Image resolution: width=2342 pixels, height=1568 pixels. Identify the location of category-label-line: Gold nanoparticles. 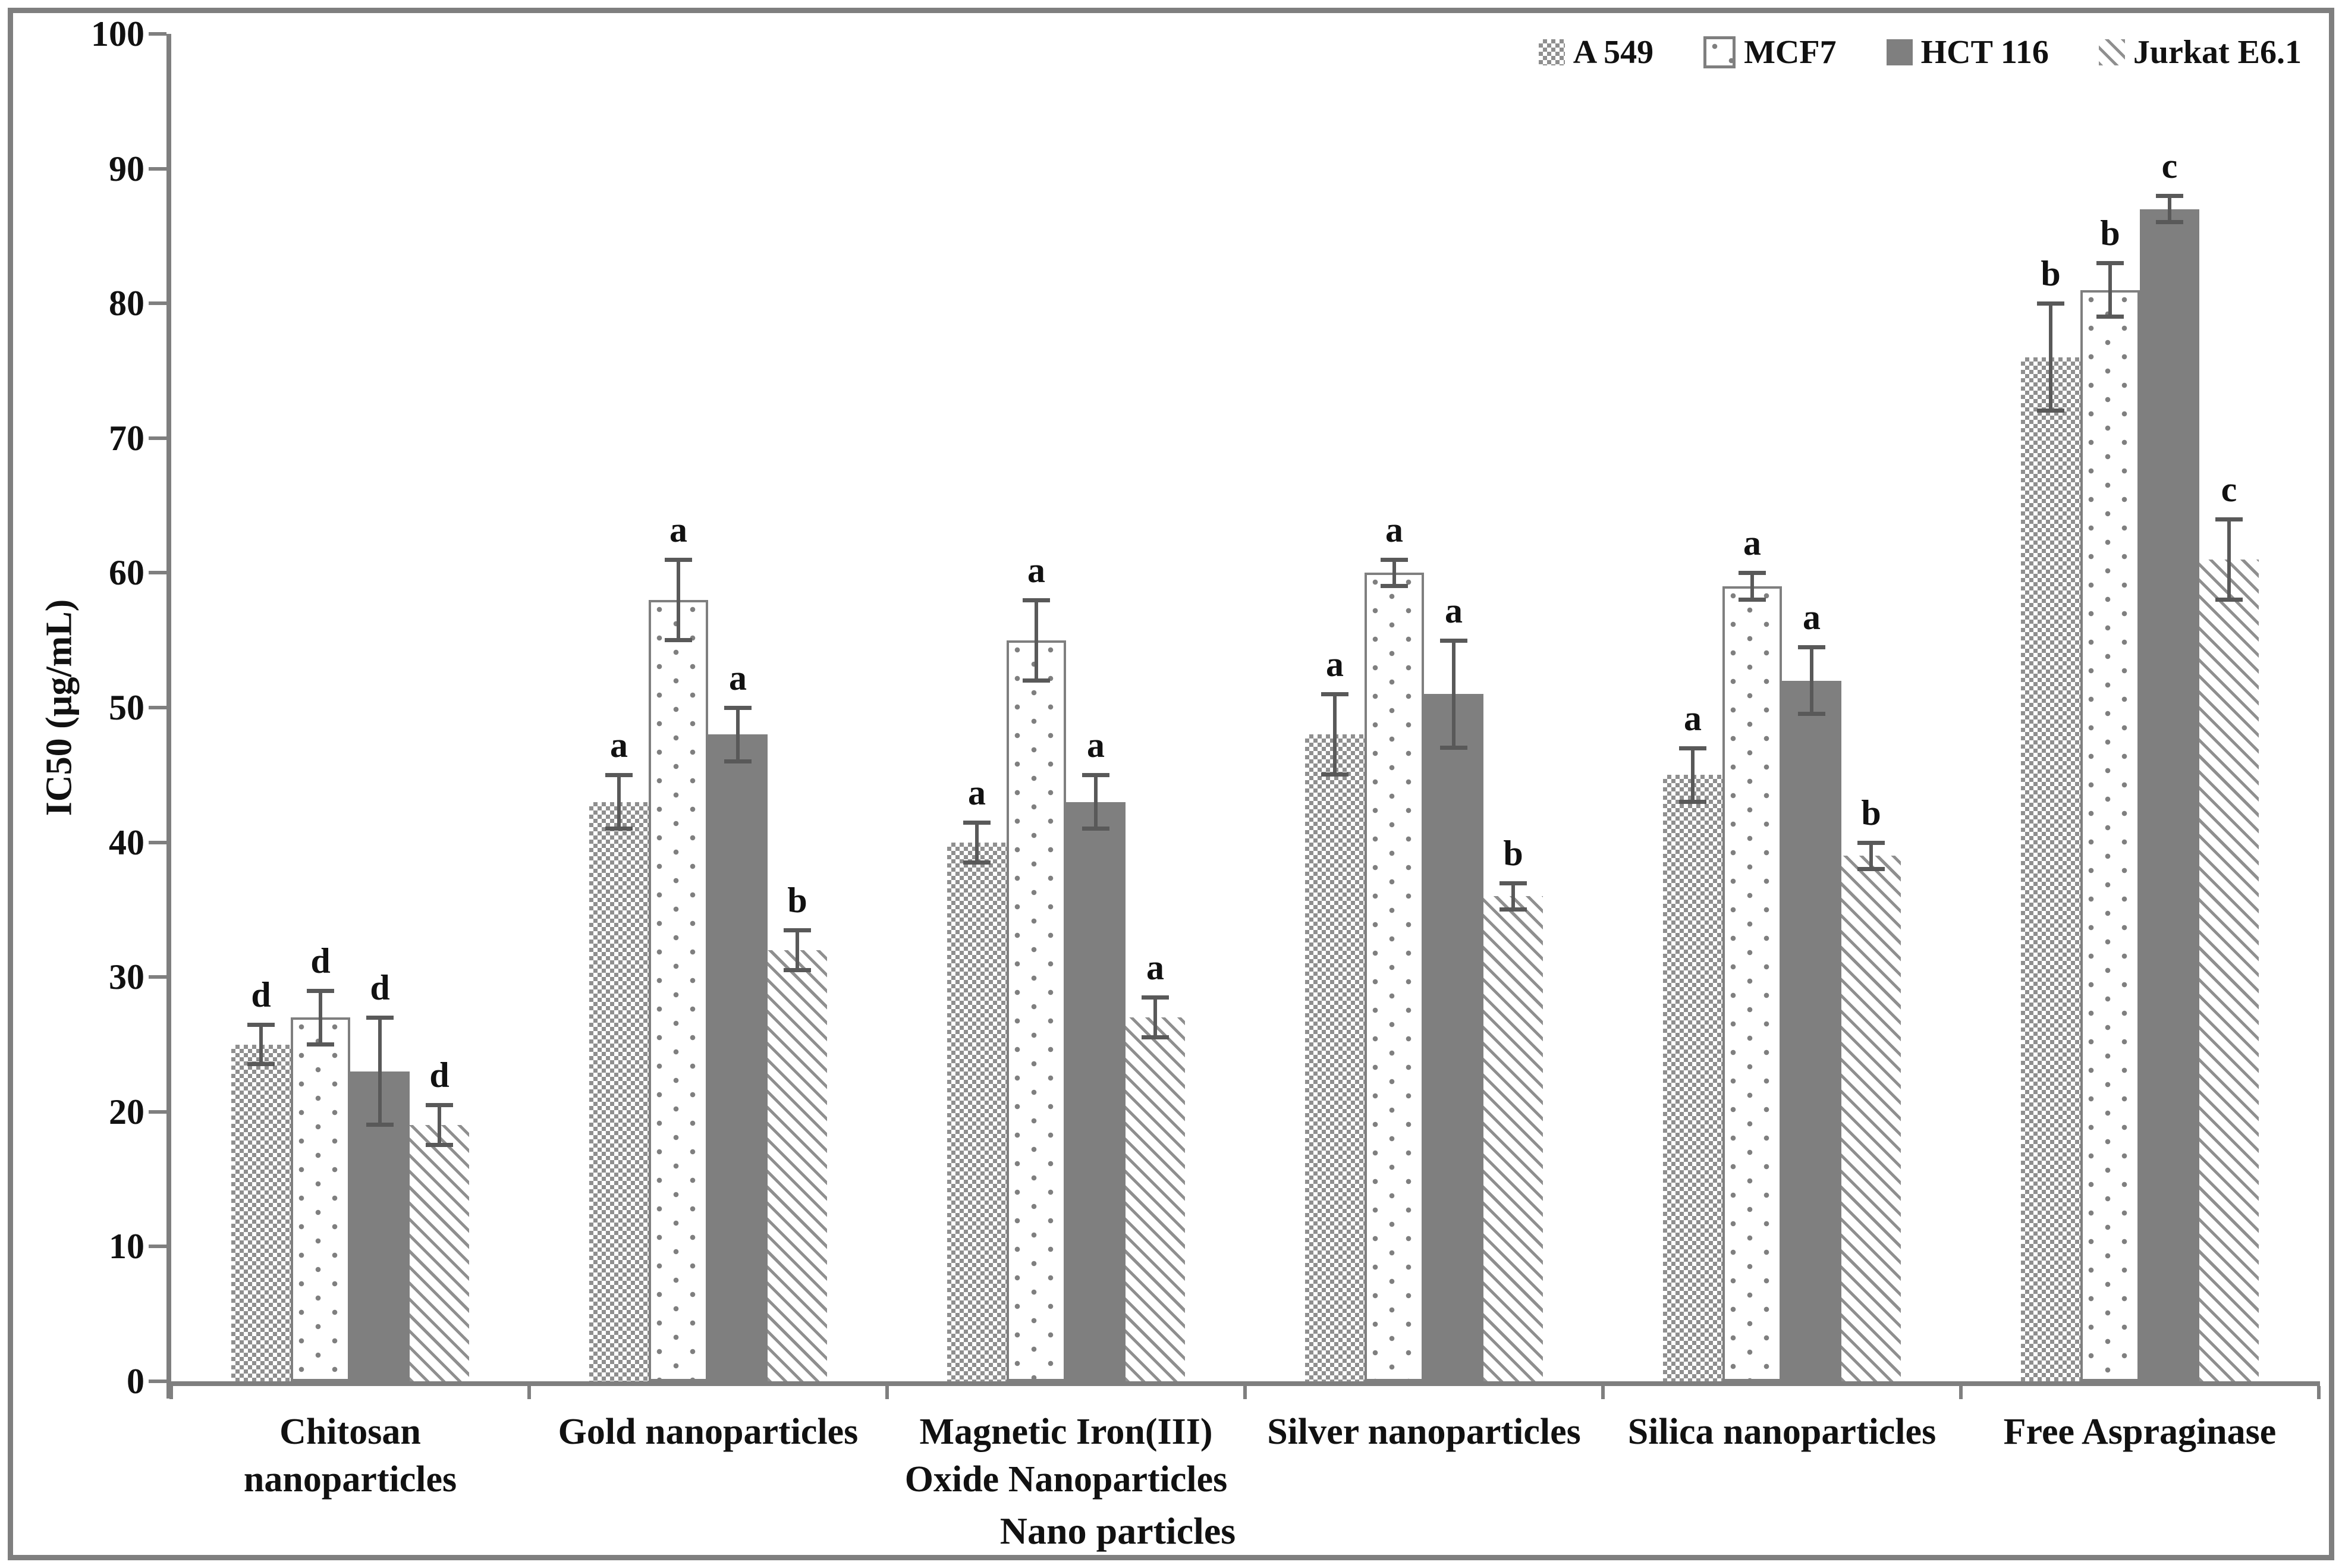
(708, 1432).